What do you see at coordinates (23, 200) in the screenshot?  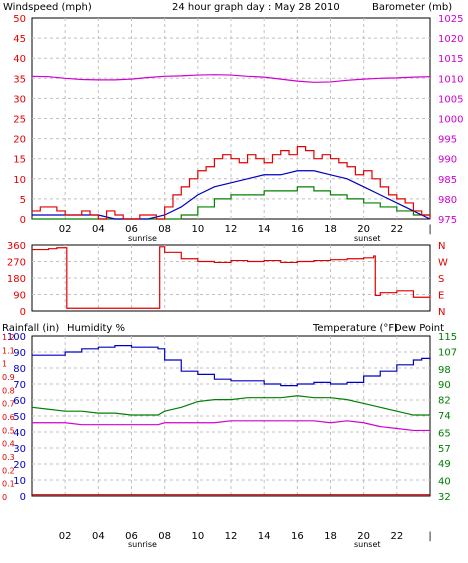 I see `windspeed-tick-label: 5` at bounding box center [23, 200].